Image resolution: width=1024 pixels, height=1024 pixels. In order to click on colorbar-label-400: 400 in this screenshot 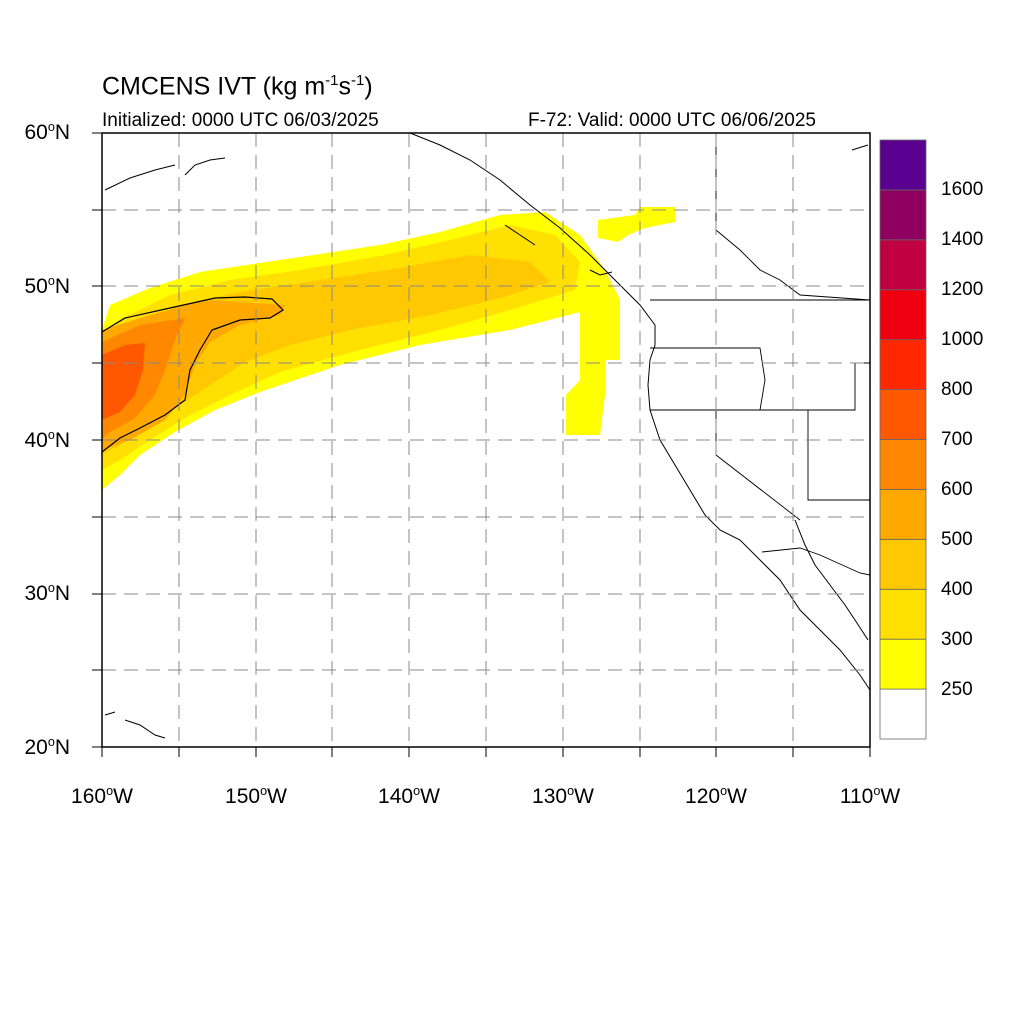, I will do `click(957, 589)`.